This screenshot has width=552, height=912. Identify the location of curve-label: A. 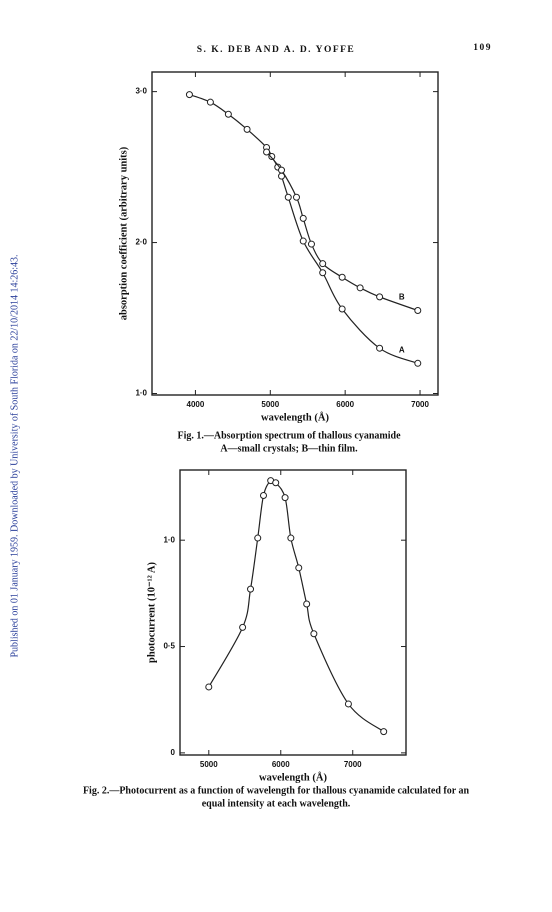
(402, 349).